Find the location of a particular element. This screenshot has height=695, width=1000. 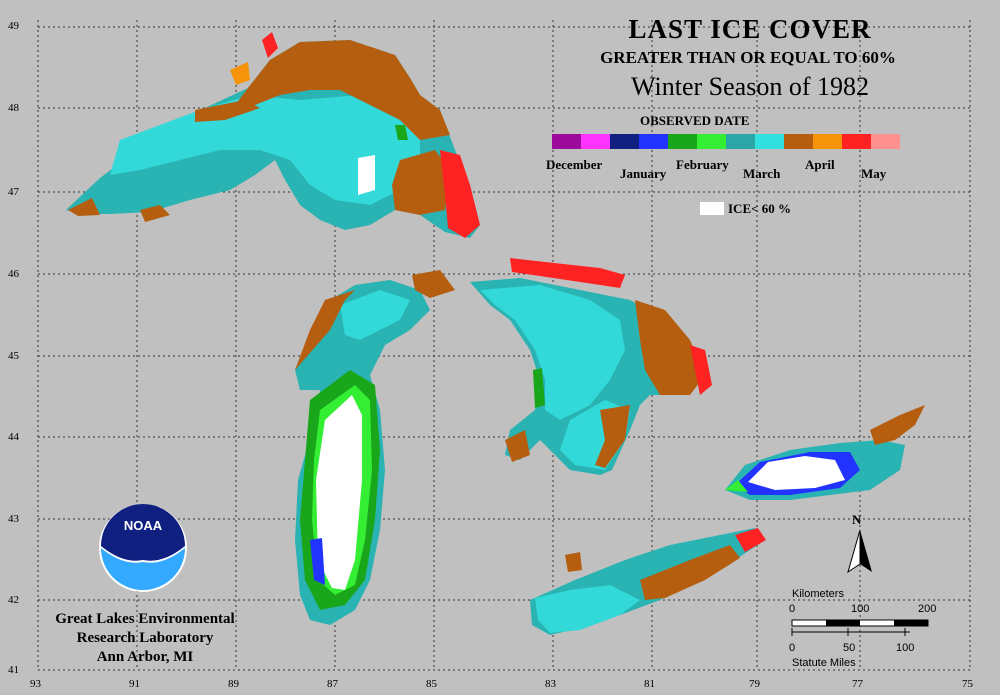

lake-erie is located at coordinates (648, 581).